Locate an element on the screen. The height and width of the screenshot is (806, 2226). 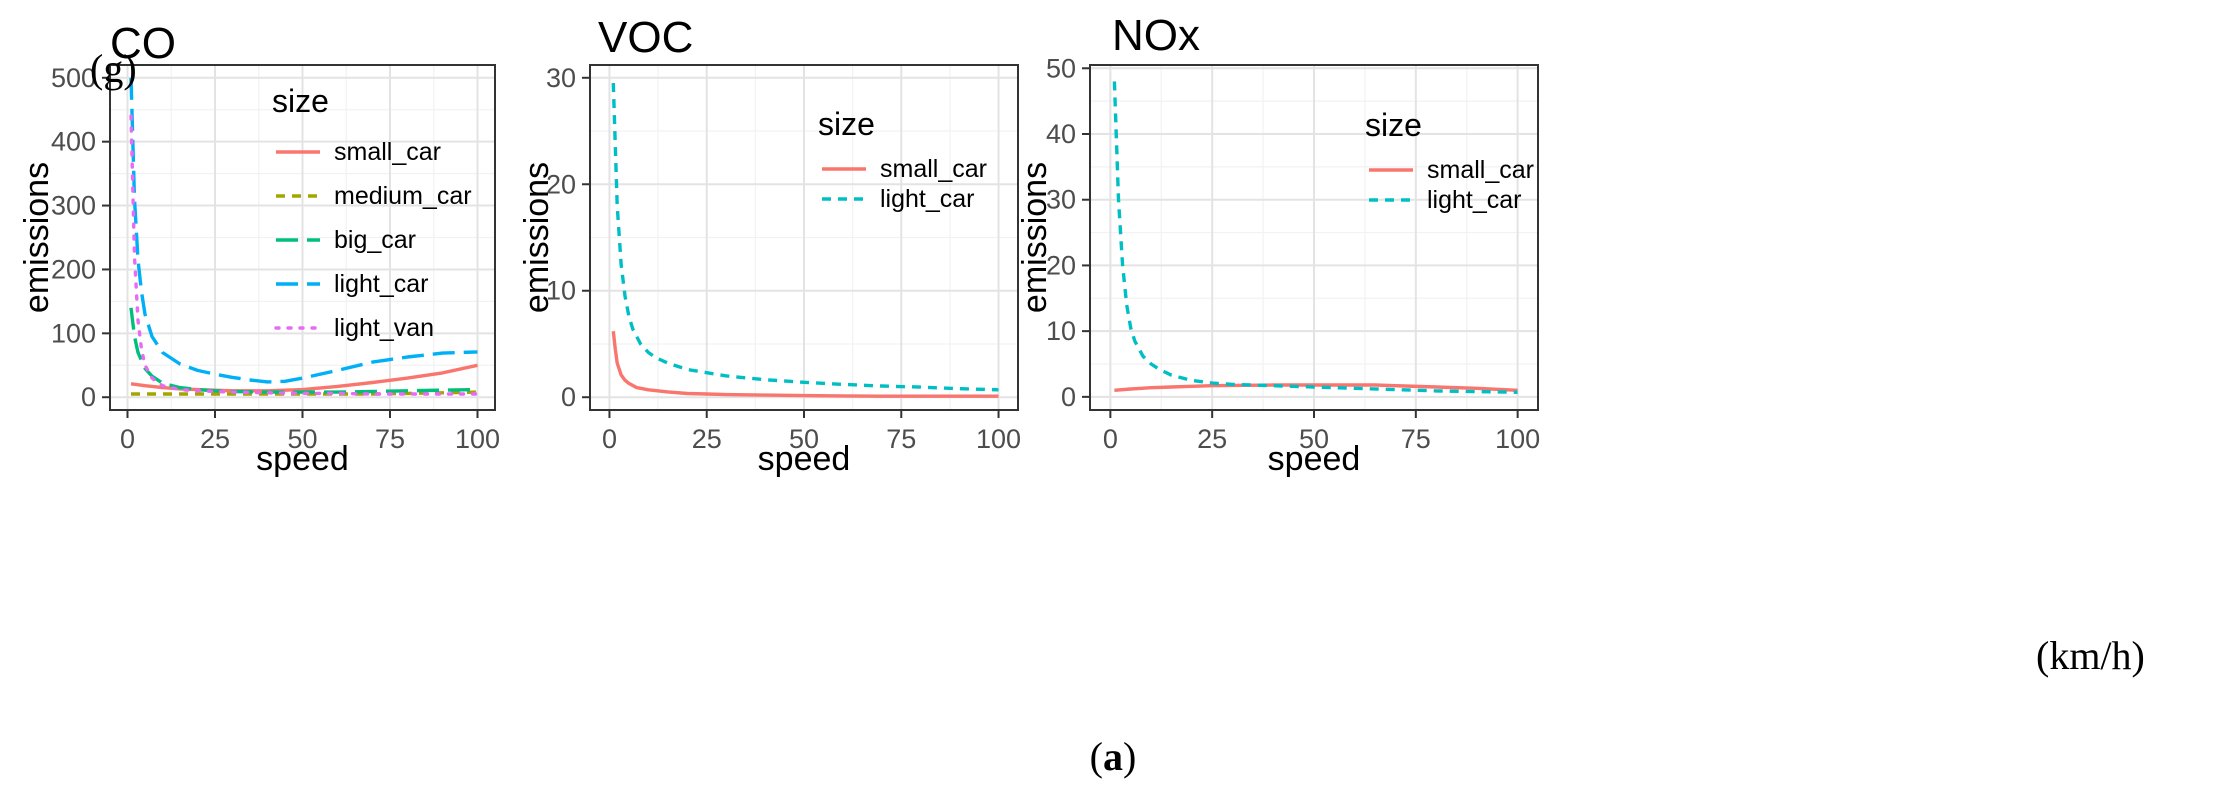
co-legend-label-big-car: big_car is located at coordinates (375, 240).